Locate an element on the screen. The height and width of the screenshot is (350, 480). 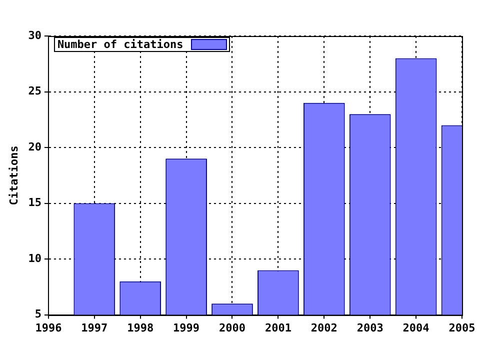
y-tick-label: 10 is located at coordinates (35, 258).